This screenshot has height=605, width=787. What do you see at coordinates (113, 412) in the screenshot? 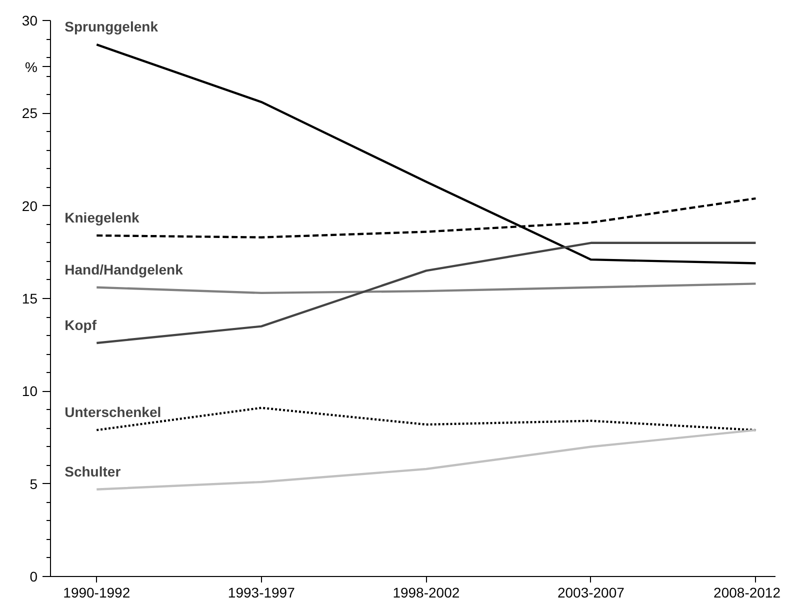
I see `series-label: Unterschenkel` at bounding box center [113, 412].